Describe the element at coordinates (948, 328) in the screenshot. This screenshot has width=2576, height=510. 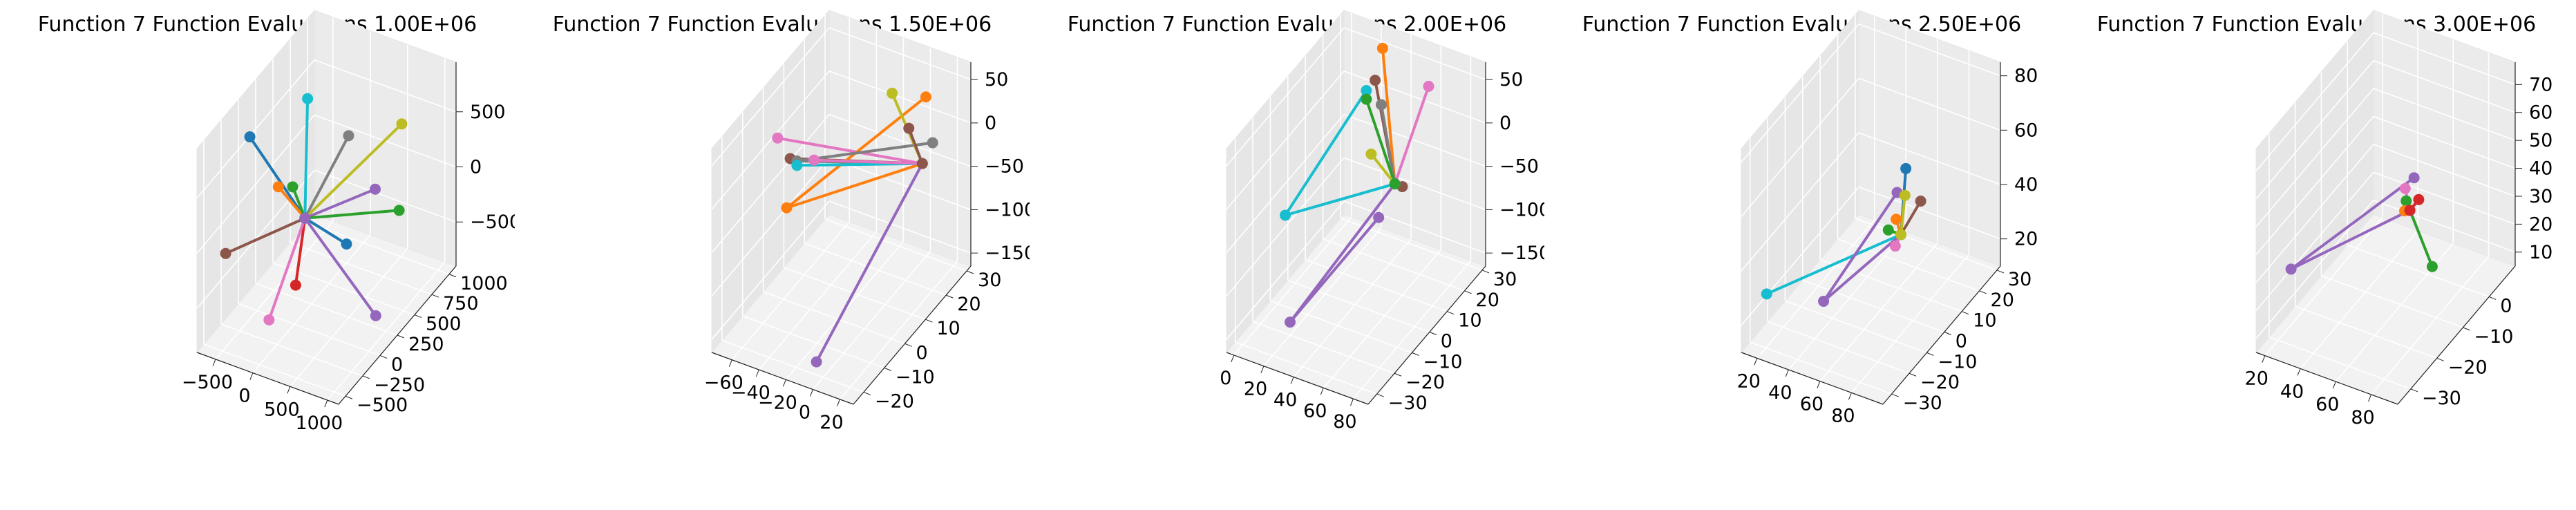
I see `y-tick-label: 10` at that location.